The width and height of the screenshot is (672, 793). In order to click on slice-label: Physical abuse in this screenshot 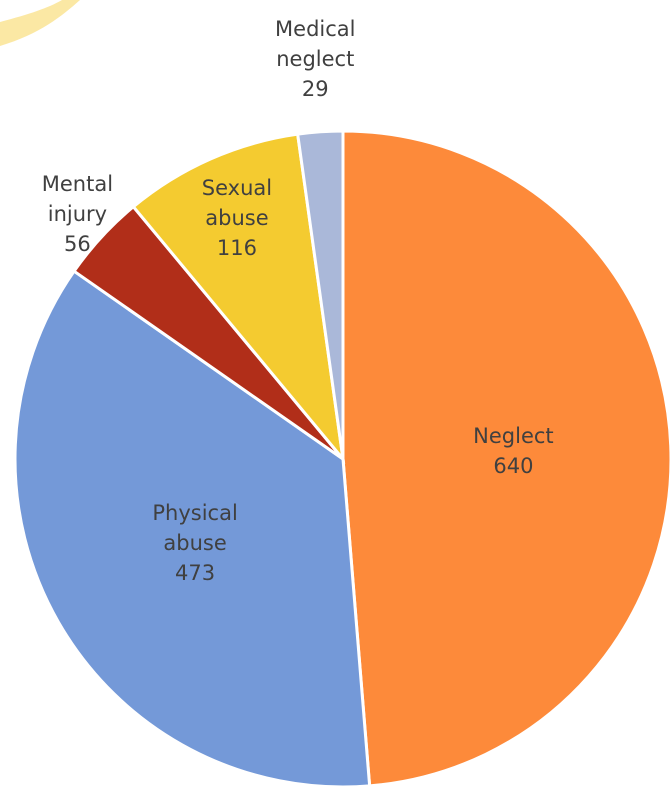, I will do `click(194, 528)`.